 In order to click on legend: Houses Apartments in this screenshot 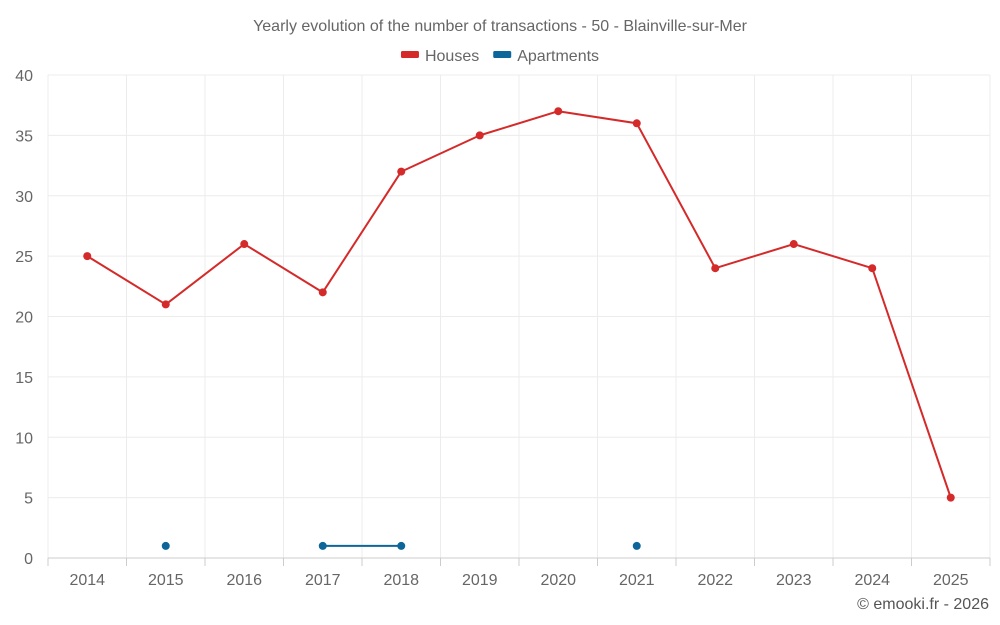, I will do `click(499, 56)`.